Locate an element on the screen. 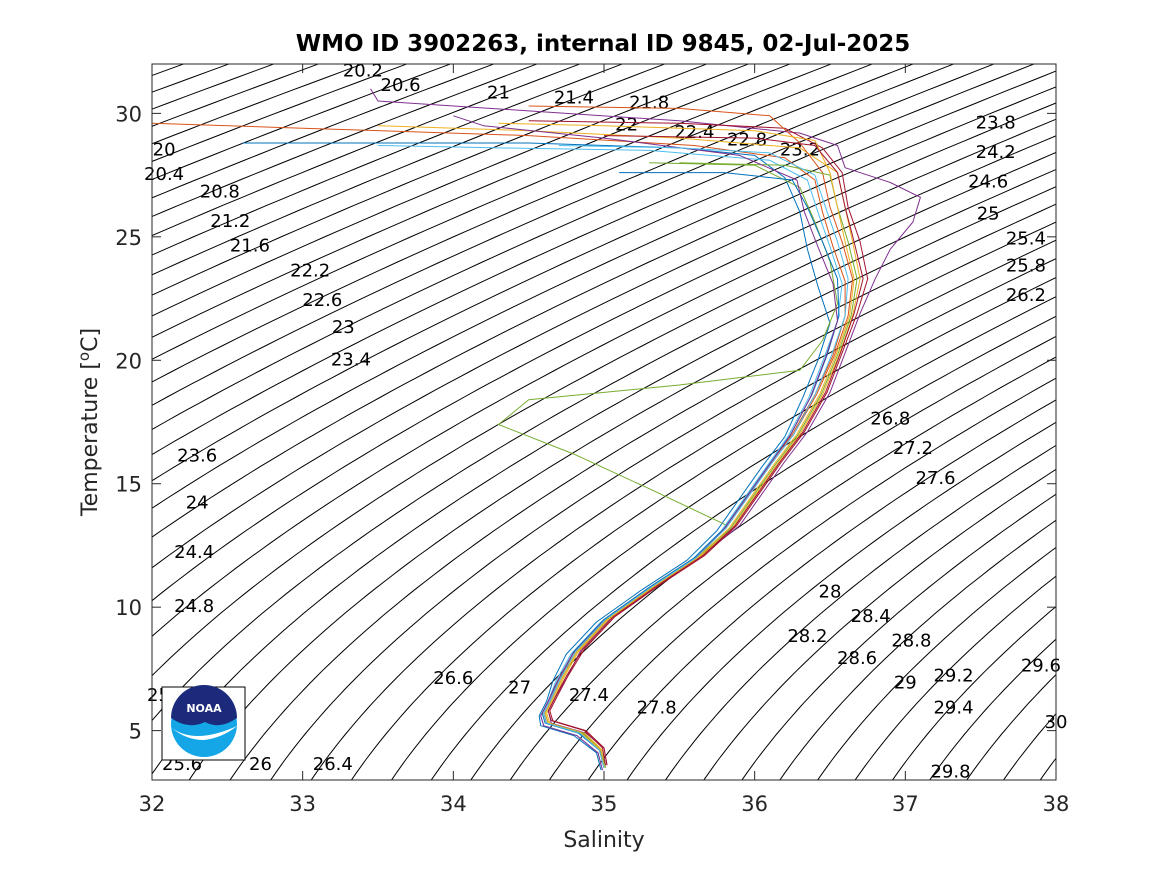 This screenshot has height=875, width=1167. x-tick-label: 36 is located at coordinates (754, 804).